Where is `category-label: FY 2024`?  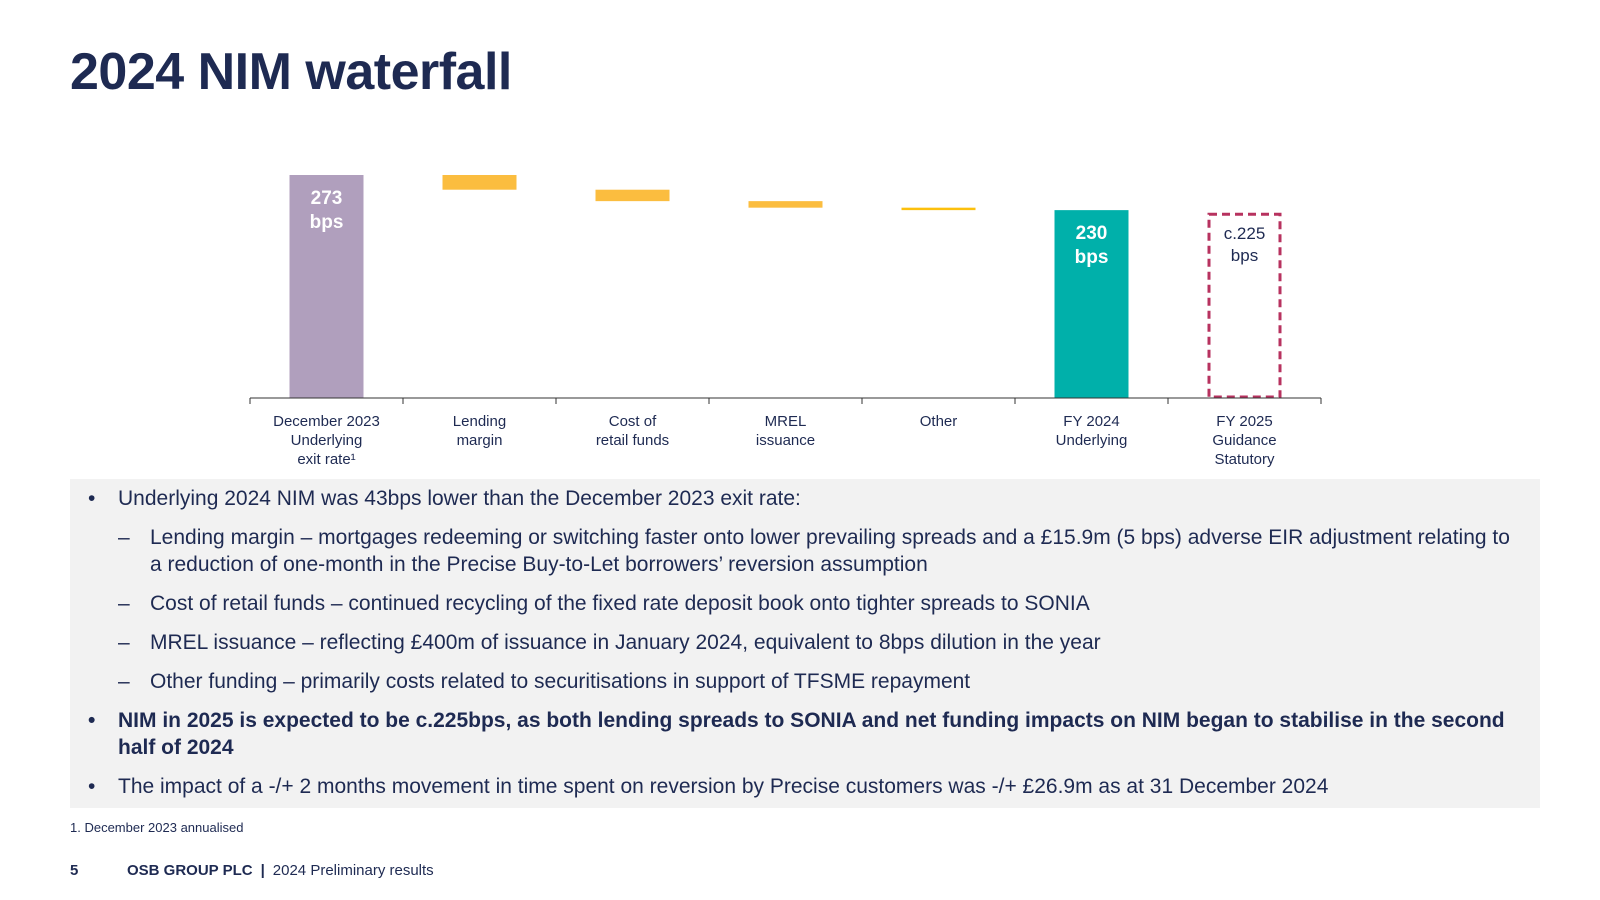
category-label: FY 2024 is located at coordinates (1091, 421).